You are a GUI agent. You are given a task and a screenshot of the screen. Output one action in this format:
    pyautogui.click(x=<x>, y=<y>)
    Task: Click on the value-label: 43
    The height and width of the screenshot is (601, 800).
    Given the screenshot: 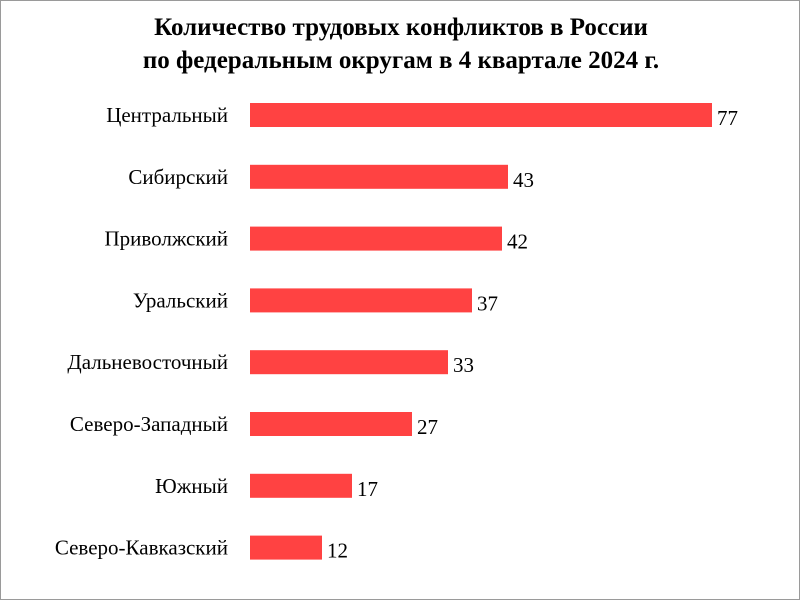 What is the action you would take?
    pyautogui.click(x=523, y=180)
    